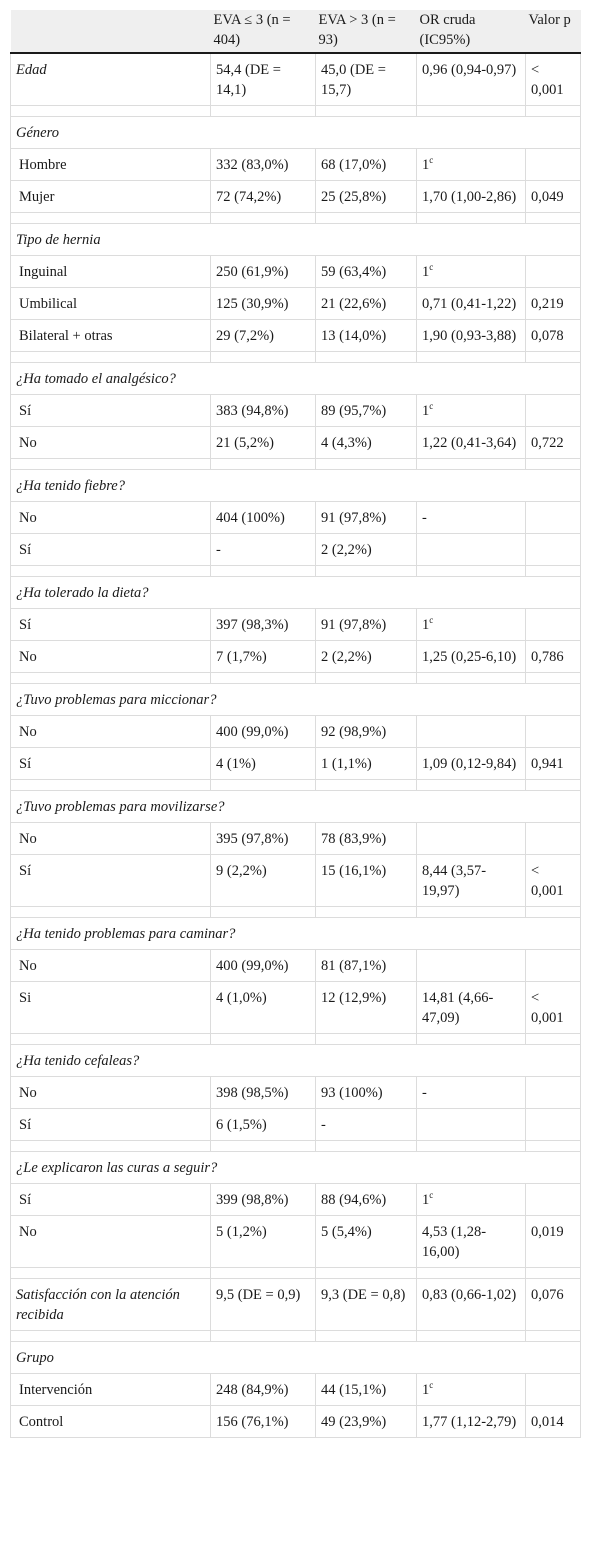  What do you see at coordinates (366, 442) in the screenshot?
I see `eva-high-value: 4 (4,3%)` at bounding box center [366, 442].